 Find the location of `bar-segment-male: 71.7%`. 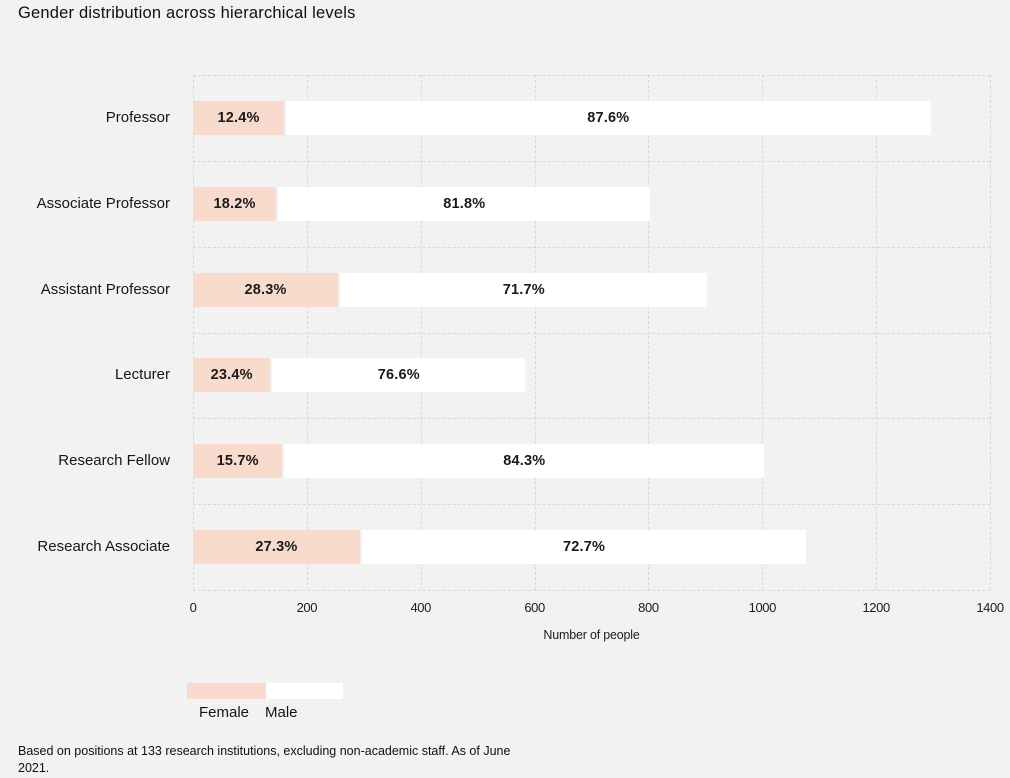

bar-segment-male: 71.7% is located at coordinates (524, 289).